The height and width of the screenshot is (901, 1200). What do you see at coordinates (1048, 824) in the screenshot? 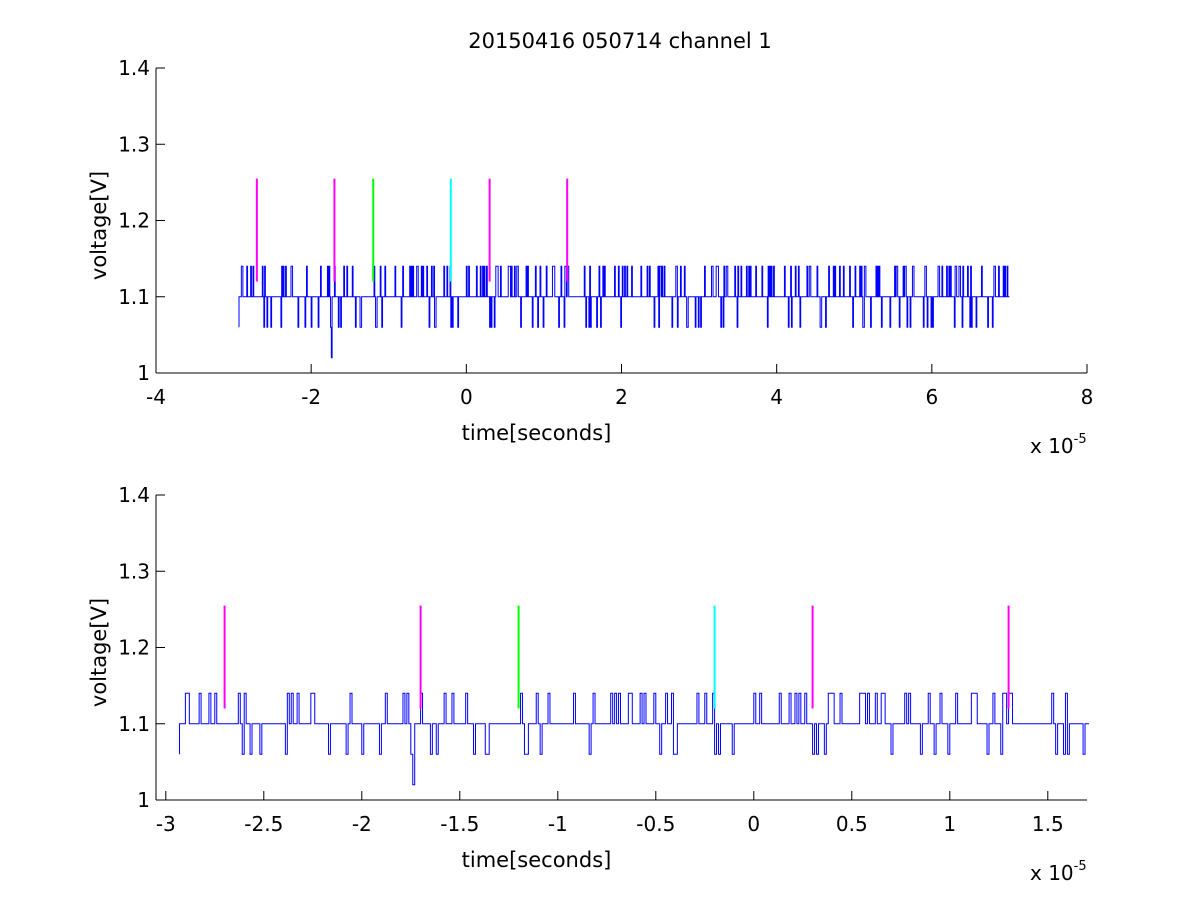
I see `x-tick-label: 1.5` at bounding box center [1048, 824].